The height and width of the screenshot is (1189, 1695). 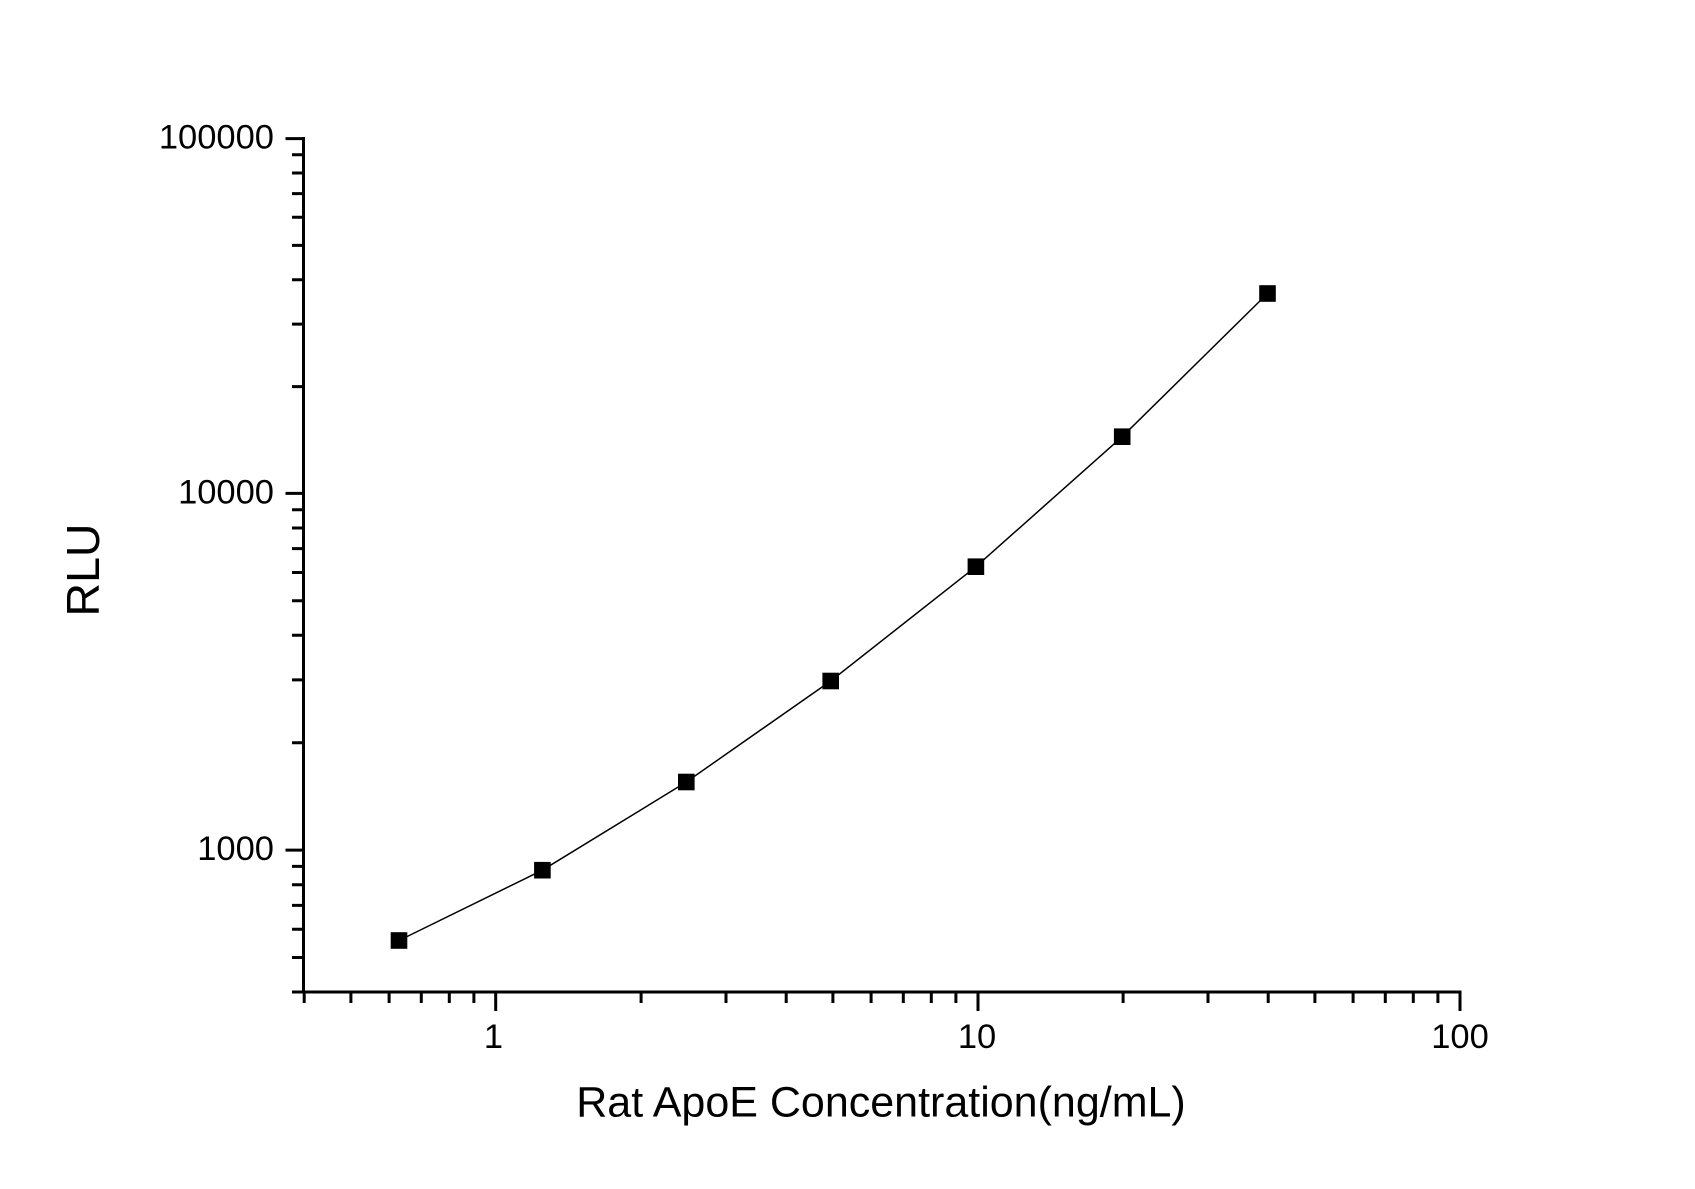 What do you see at coordinates (977, 1037) in the screenshot?
I see `svg-text: 10` at bounding box center [977, 1037].